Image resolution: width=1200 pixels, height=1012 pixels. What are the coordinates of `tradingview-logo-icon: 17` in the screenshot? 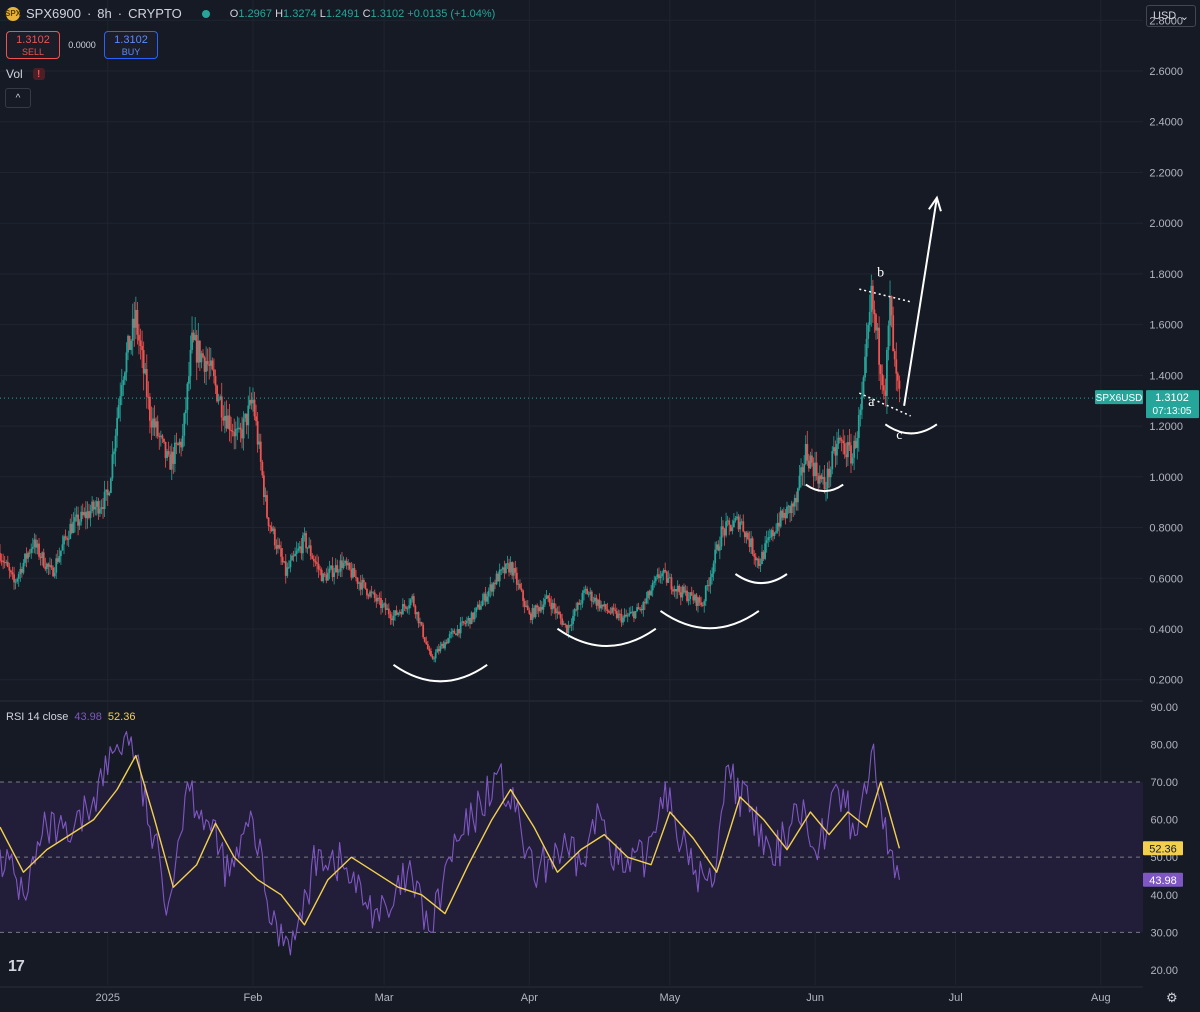 It's located at (16, 966).